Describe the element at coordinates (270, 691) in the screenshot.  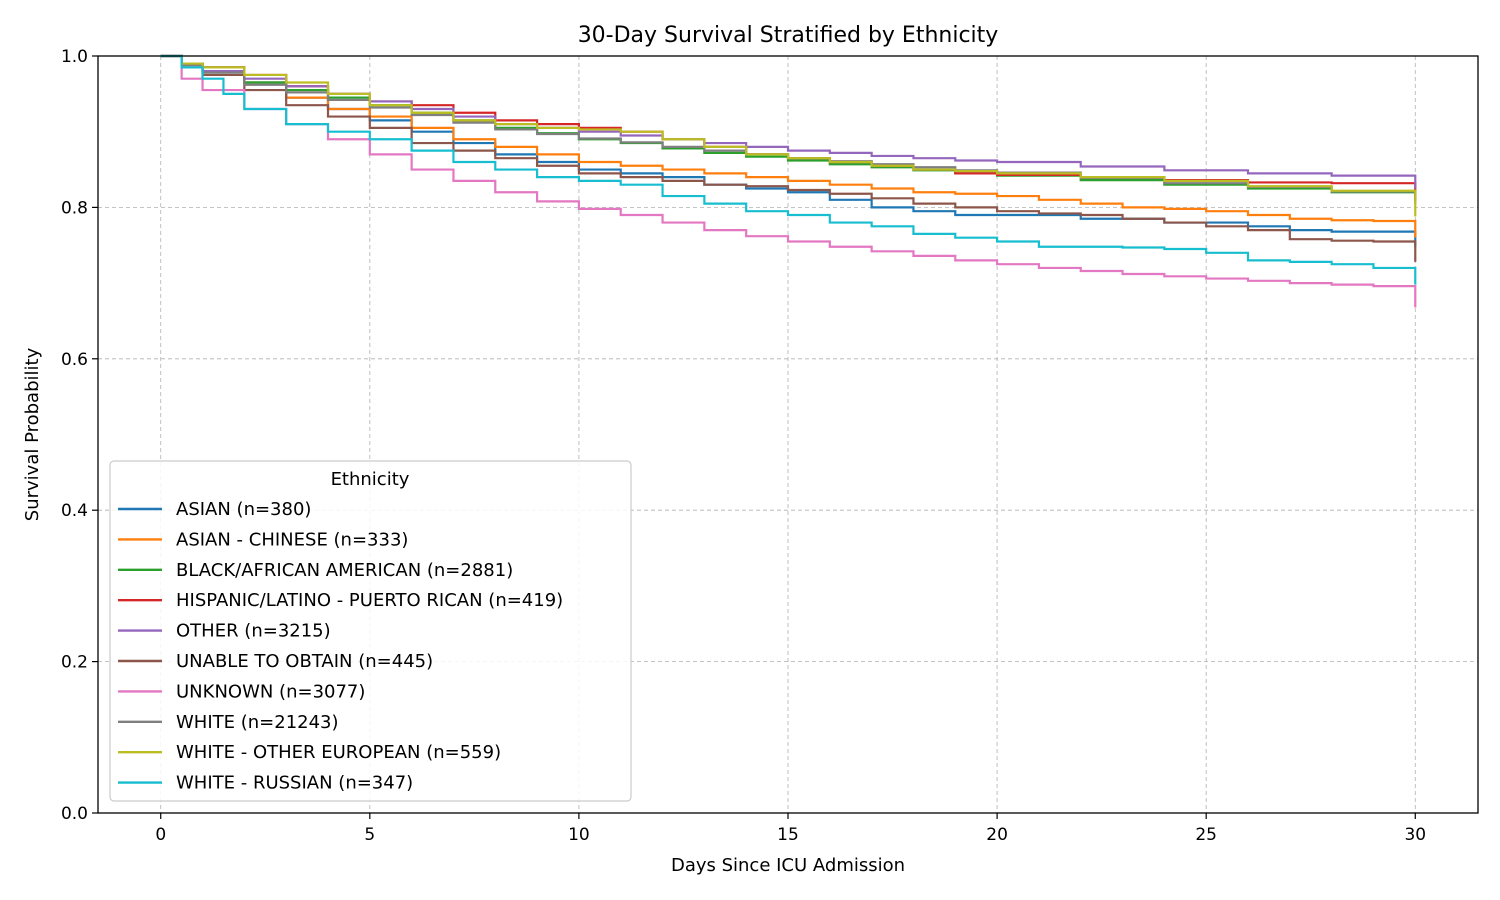
I see `legend-entry: UNKNOWN (n=3077)` at that location.